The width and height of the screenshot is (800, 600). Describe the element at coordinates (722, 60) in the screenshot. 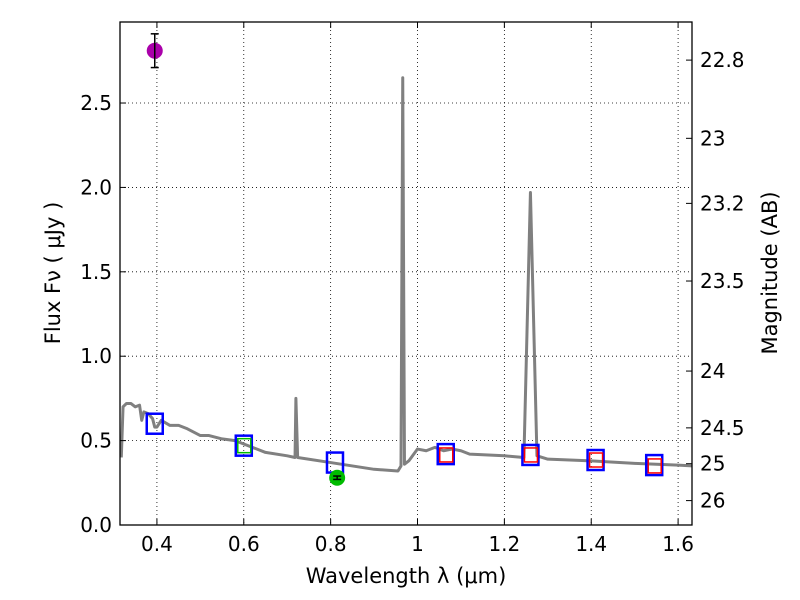

I see `right-tick-label: 22.8` at that location.